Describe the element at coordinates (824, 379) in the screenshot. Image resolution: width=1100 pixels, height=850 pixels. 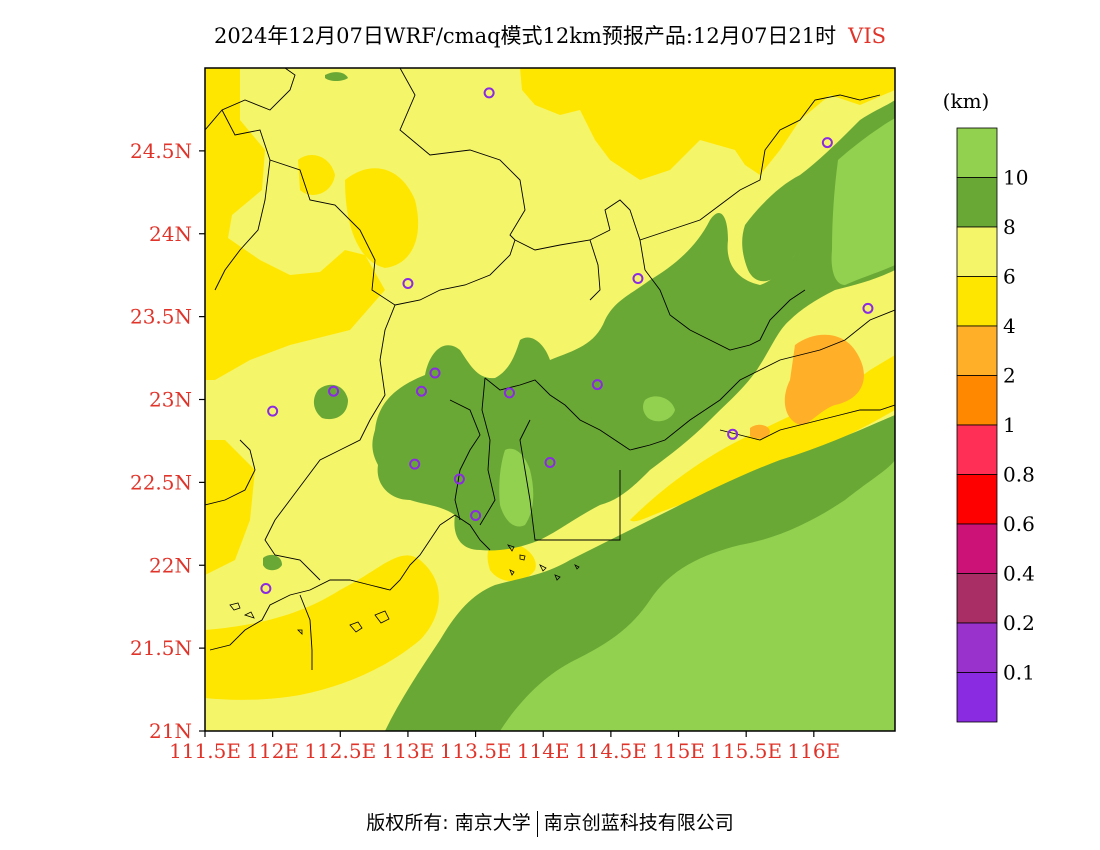
I see `vis-2-4-east` at that location.